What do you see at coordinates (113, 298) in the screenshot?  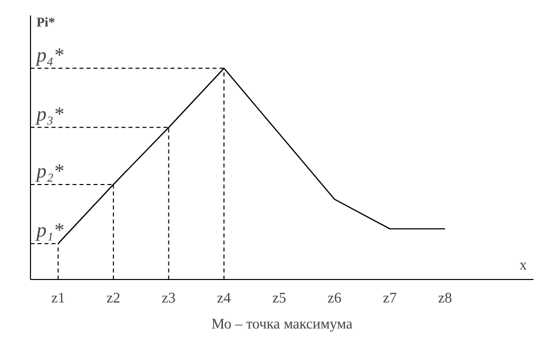 I see `x-tick-label: z2` at bounding box center [113, 298].